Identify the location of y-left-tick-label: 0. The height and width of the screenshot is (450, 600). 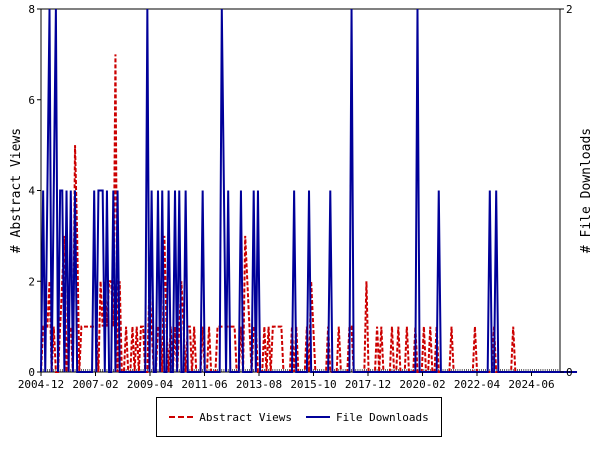
(31, 372).